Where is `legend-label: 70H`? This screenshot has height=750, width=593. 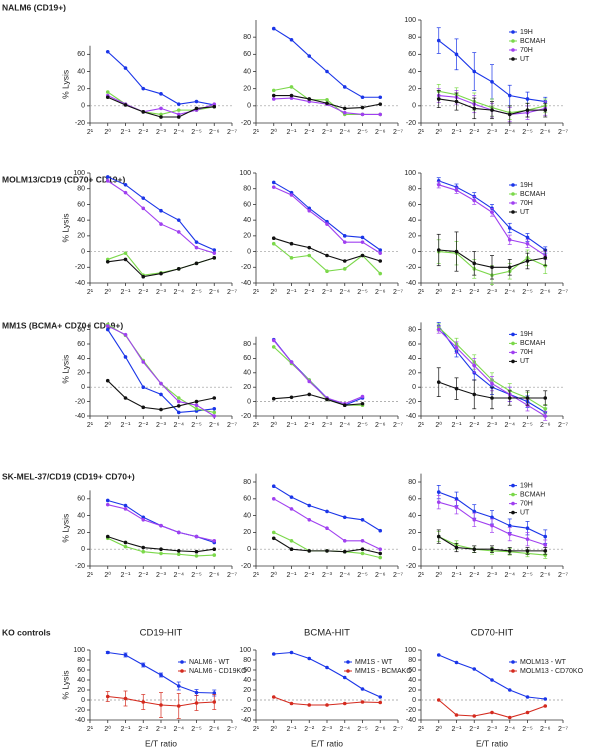 legend-label: 70H is located at coordinates (526, 50).